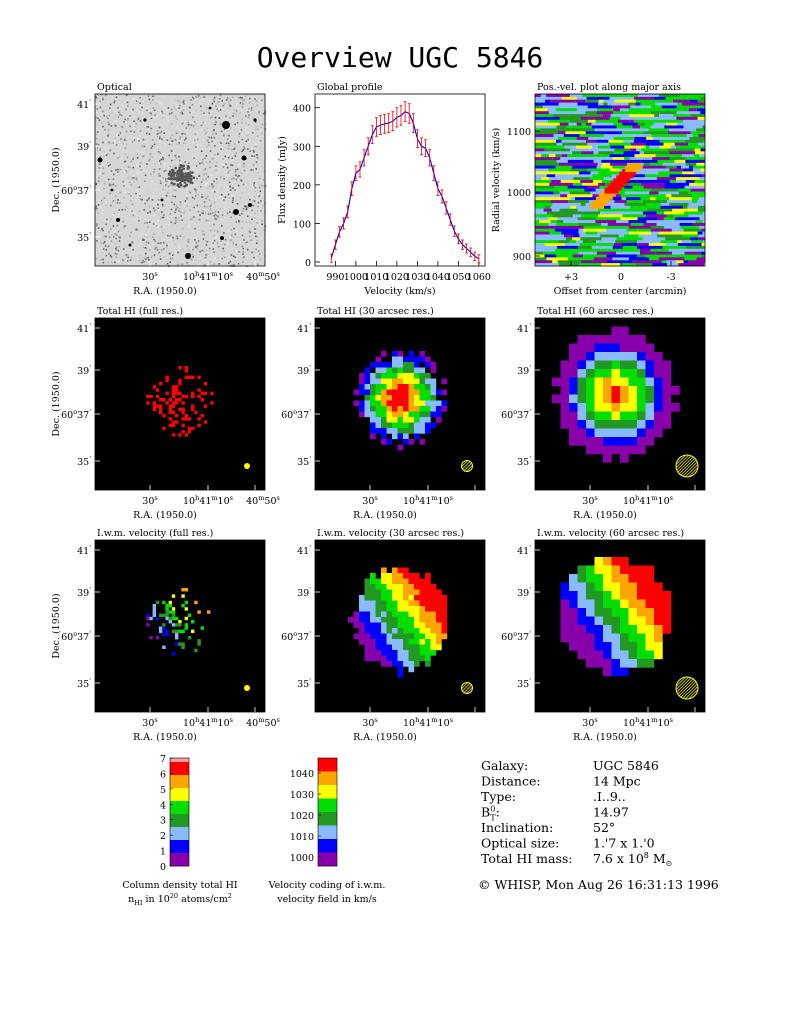 The width and height of the screenshot is (791, 1024). I want to click on y-tick-label: 400, so click(302, 109).